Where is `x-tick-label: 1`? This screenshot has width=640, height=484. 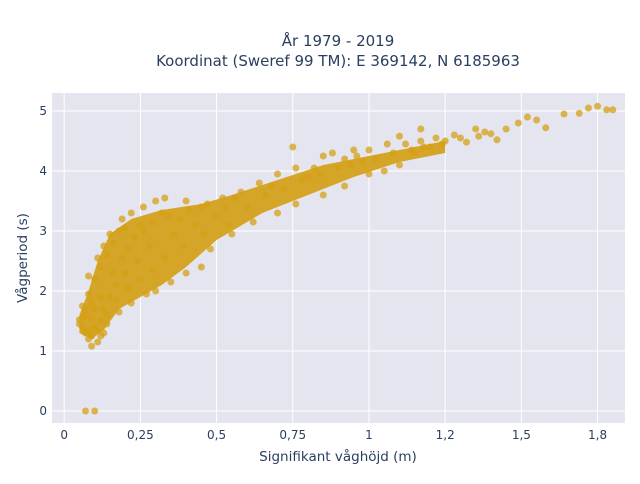 x-tick-label: 1 is located at coordinates (369, 435).